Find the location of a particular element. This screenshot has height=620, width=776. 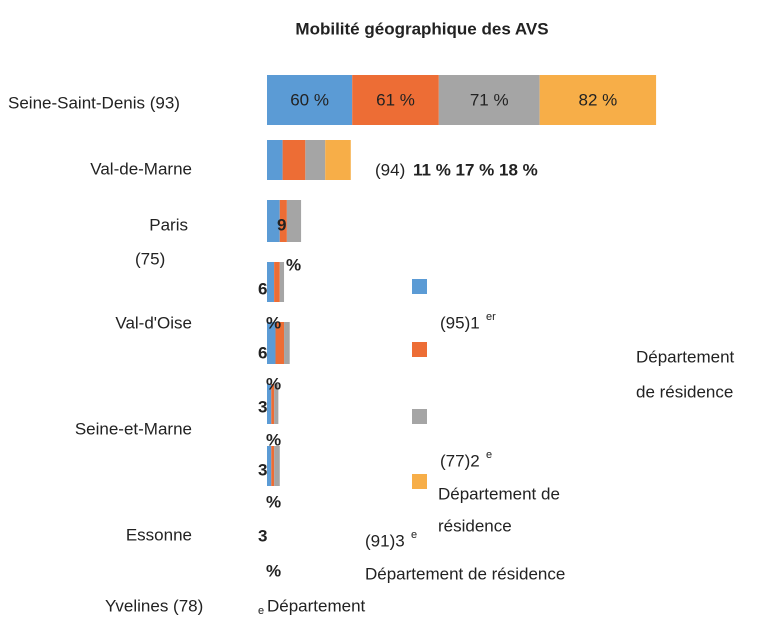

annotation: 11 % 17 % 18 % is located at coordinates (475, 169).